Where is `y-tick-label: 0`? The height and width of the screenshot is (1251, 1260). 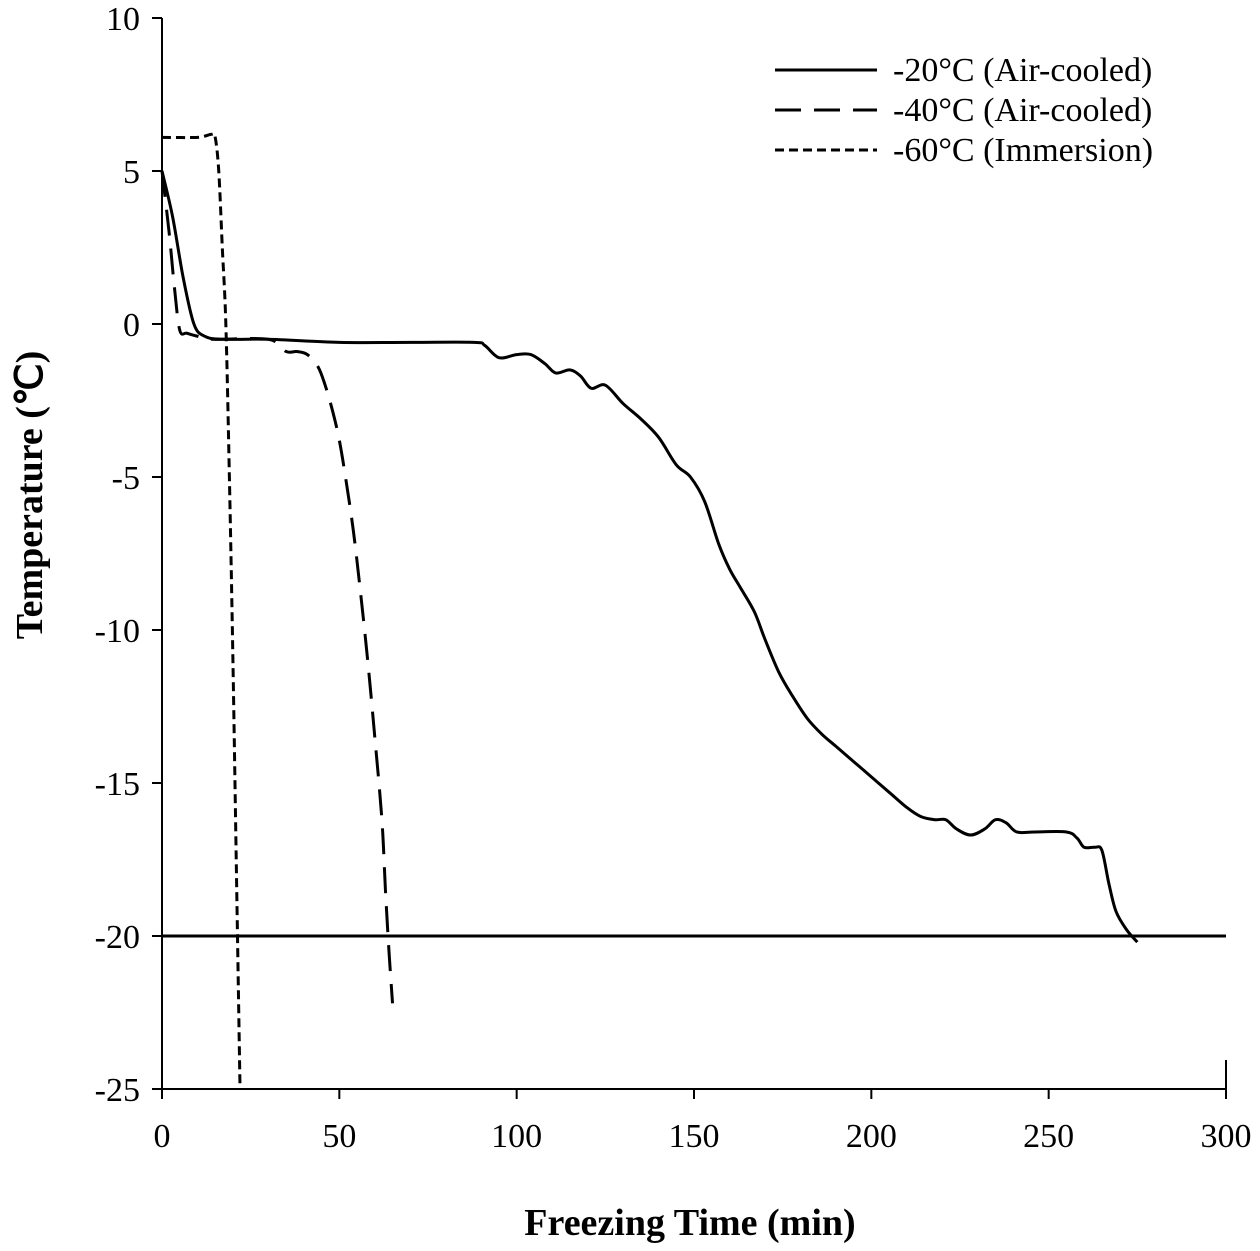 y-tick-label: 0 is located at coordinates (131, 325).